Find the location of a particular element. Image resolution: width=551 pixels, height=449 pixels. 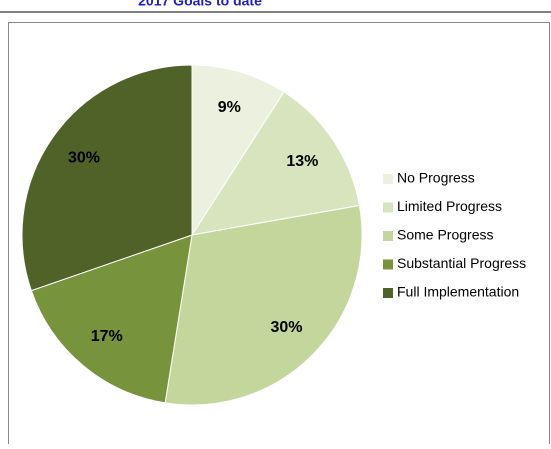

legend-label: Some Progress is located at coordinates (445, 235).